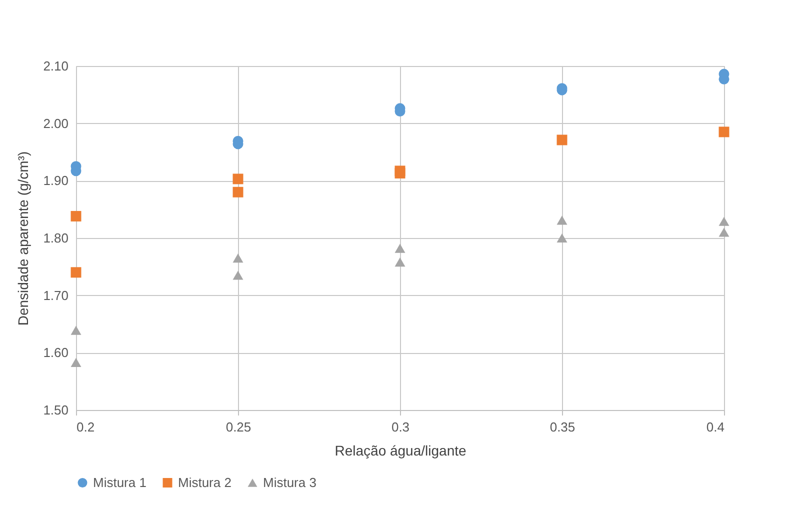  What do you see at coordinates (715, 427) in the screenshot?
I see `x-tick-label: 0.4` at bounding box center [715, 427].